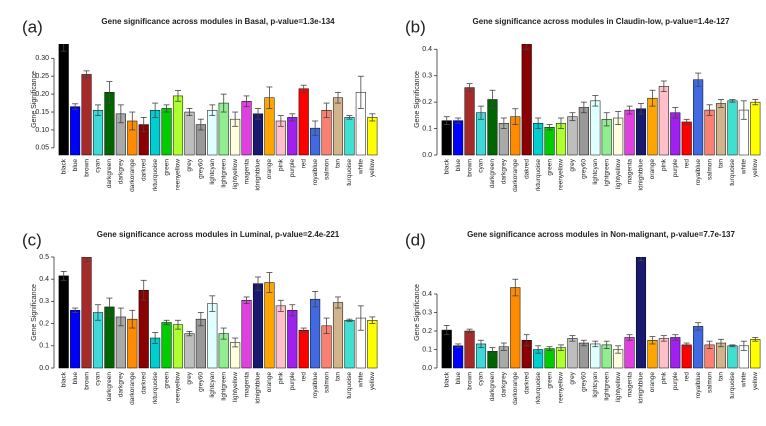 The height and width of the screenshot is (426, 766). I want to click on x-tick-label: idnightblue, so click(258, 388).